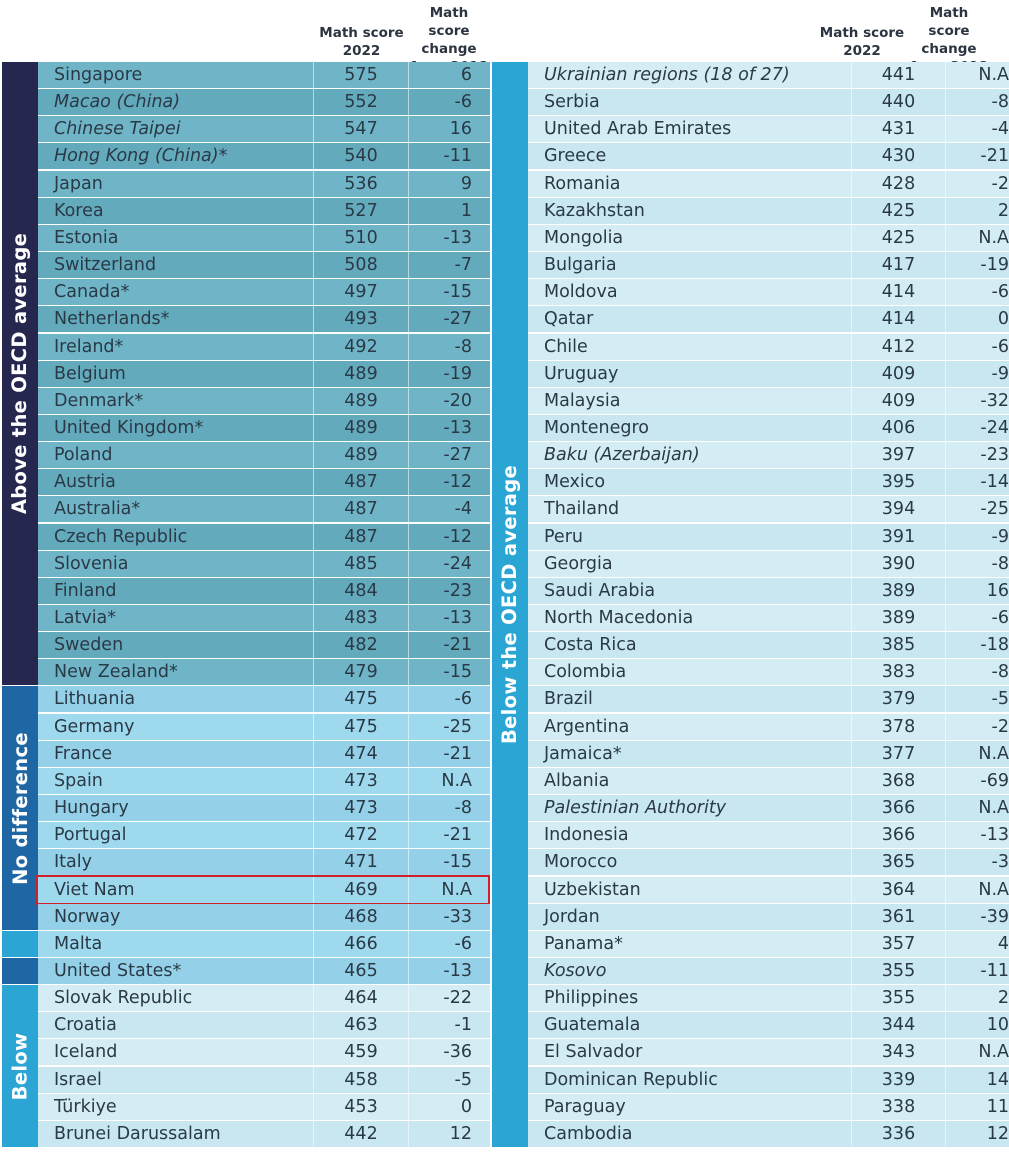  I want to click on math-score-2022: 479, so click(361, 672).